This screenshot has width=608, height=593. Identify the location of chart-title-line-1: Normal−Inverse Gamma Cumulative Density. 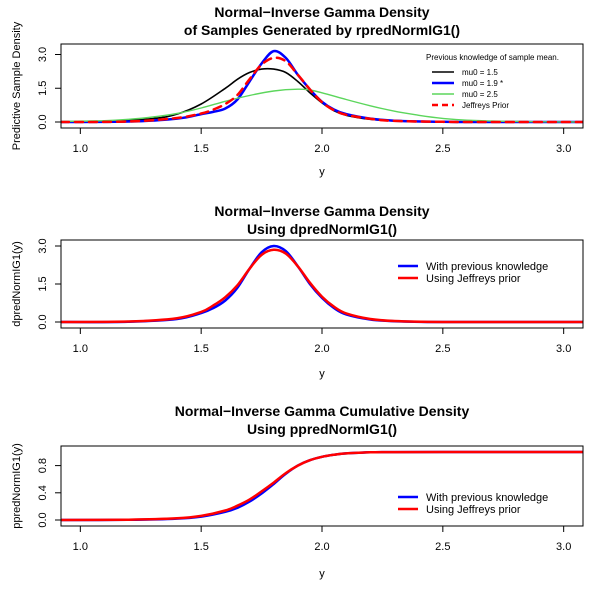
(322, 411).